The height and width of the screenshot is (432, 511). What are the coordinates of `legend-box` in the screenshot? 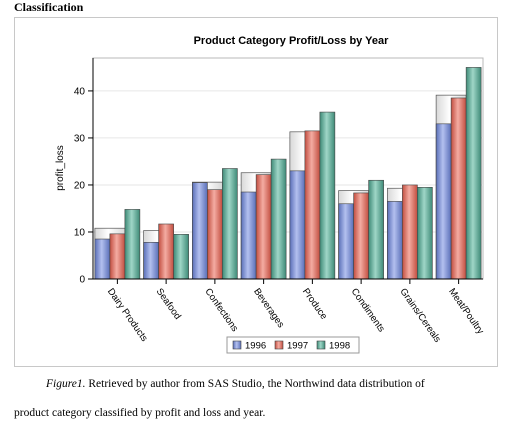 It's located at (293, 345).